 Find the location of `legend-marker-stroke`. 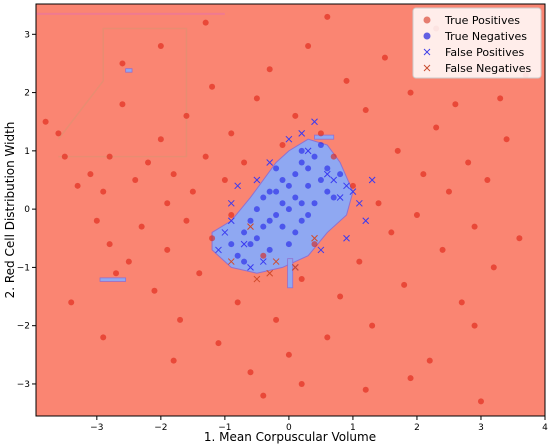

legend-marker-stroke is located at coordinates (427, 68).